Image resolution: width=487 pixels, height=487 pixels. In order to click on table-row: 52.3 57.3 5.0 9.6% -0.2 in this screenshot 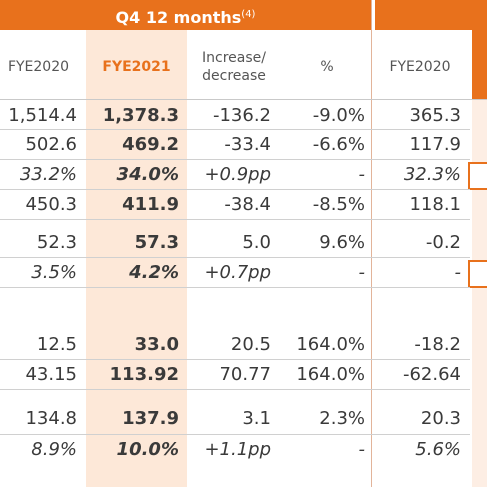, I will do `click(243, 243)`.